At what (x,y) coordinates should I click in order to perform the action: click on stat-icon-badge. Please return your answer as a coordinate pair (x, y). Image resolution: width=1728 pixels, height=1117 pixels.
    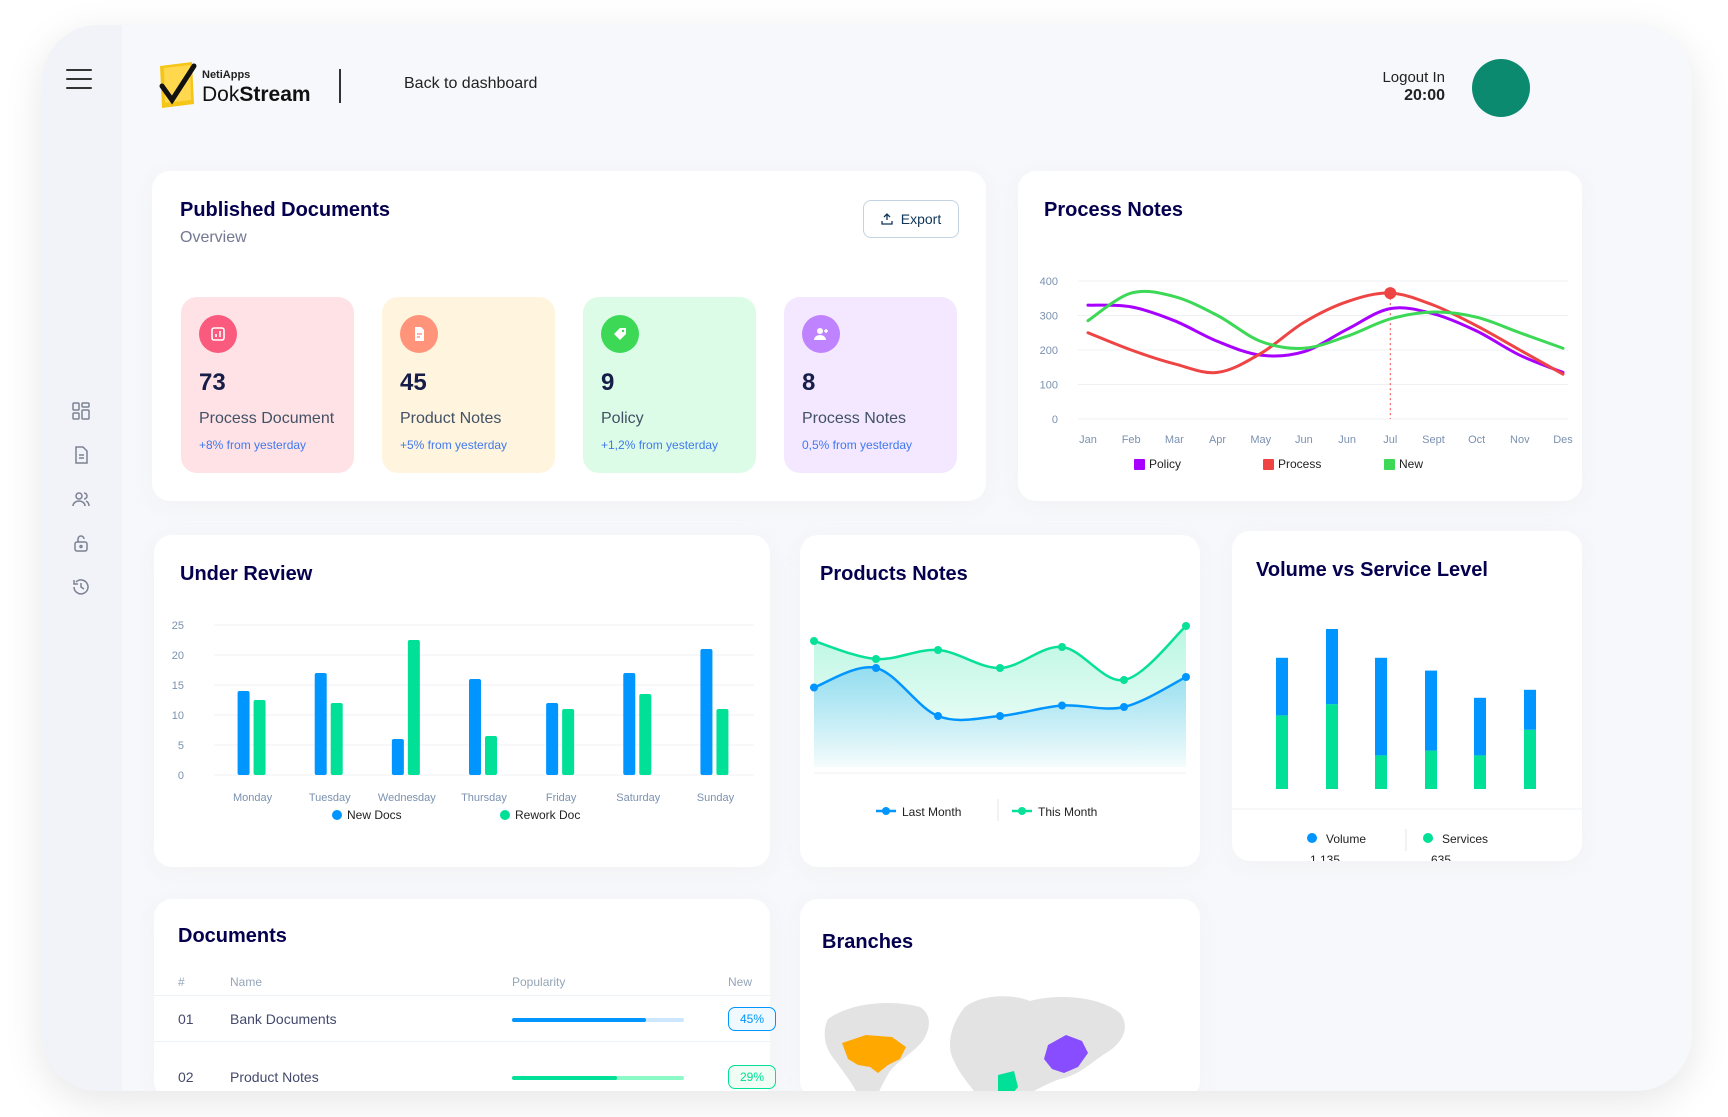
    Looking at the image, I should click on (419, 334).